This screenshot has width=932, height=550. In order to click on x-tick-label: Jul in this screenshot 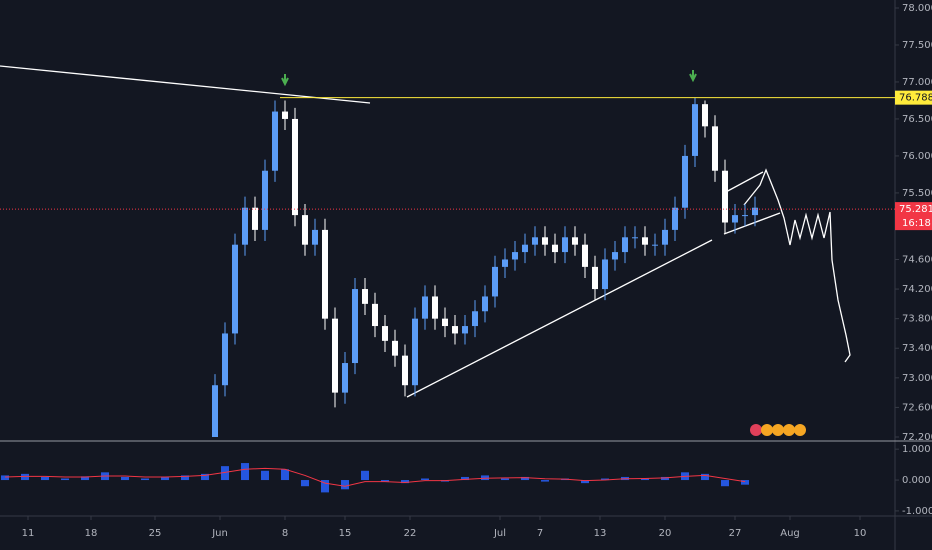, I will do `click(499, 533)`.